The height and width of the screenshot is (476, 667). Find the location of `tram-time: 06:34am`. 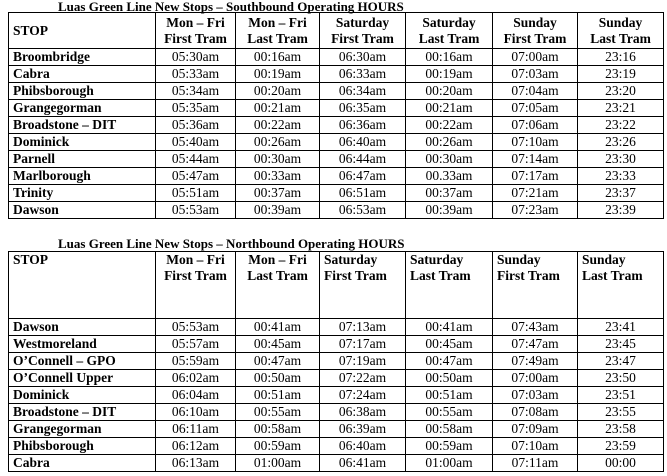

tram-time: 06:34am is located at coordinates (362, 91).